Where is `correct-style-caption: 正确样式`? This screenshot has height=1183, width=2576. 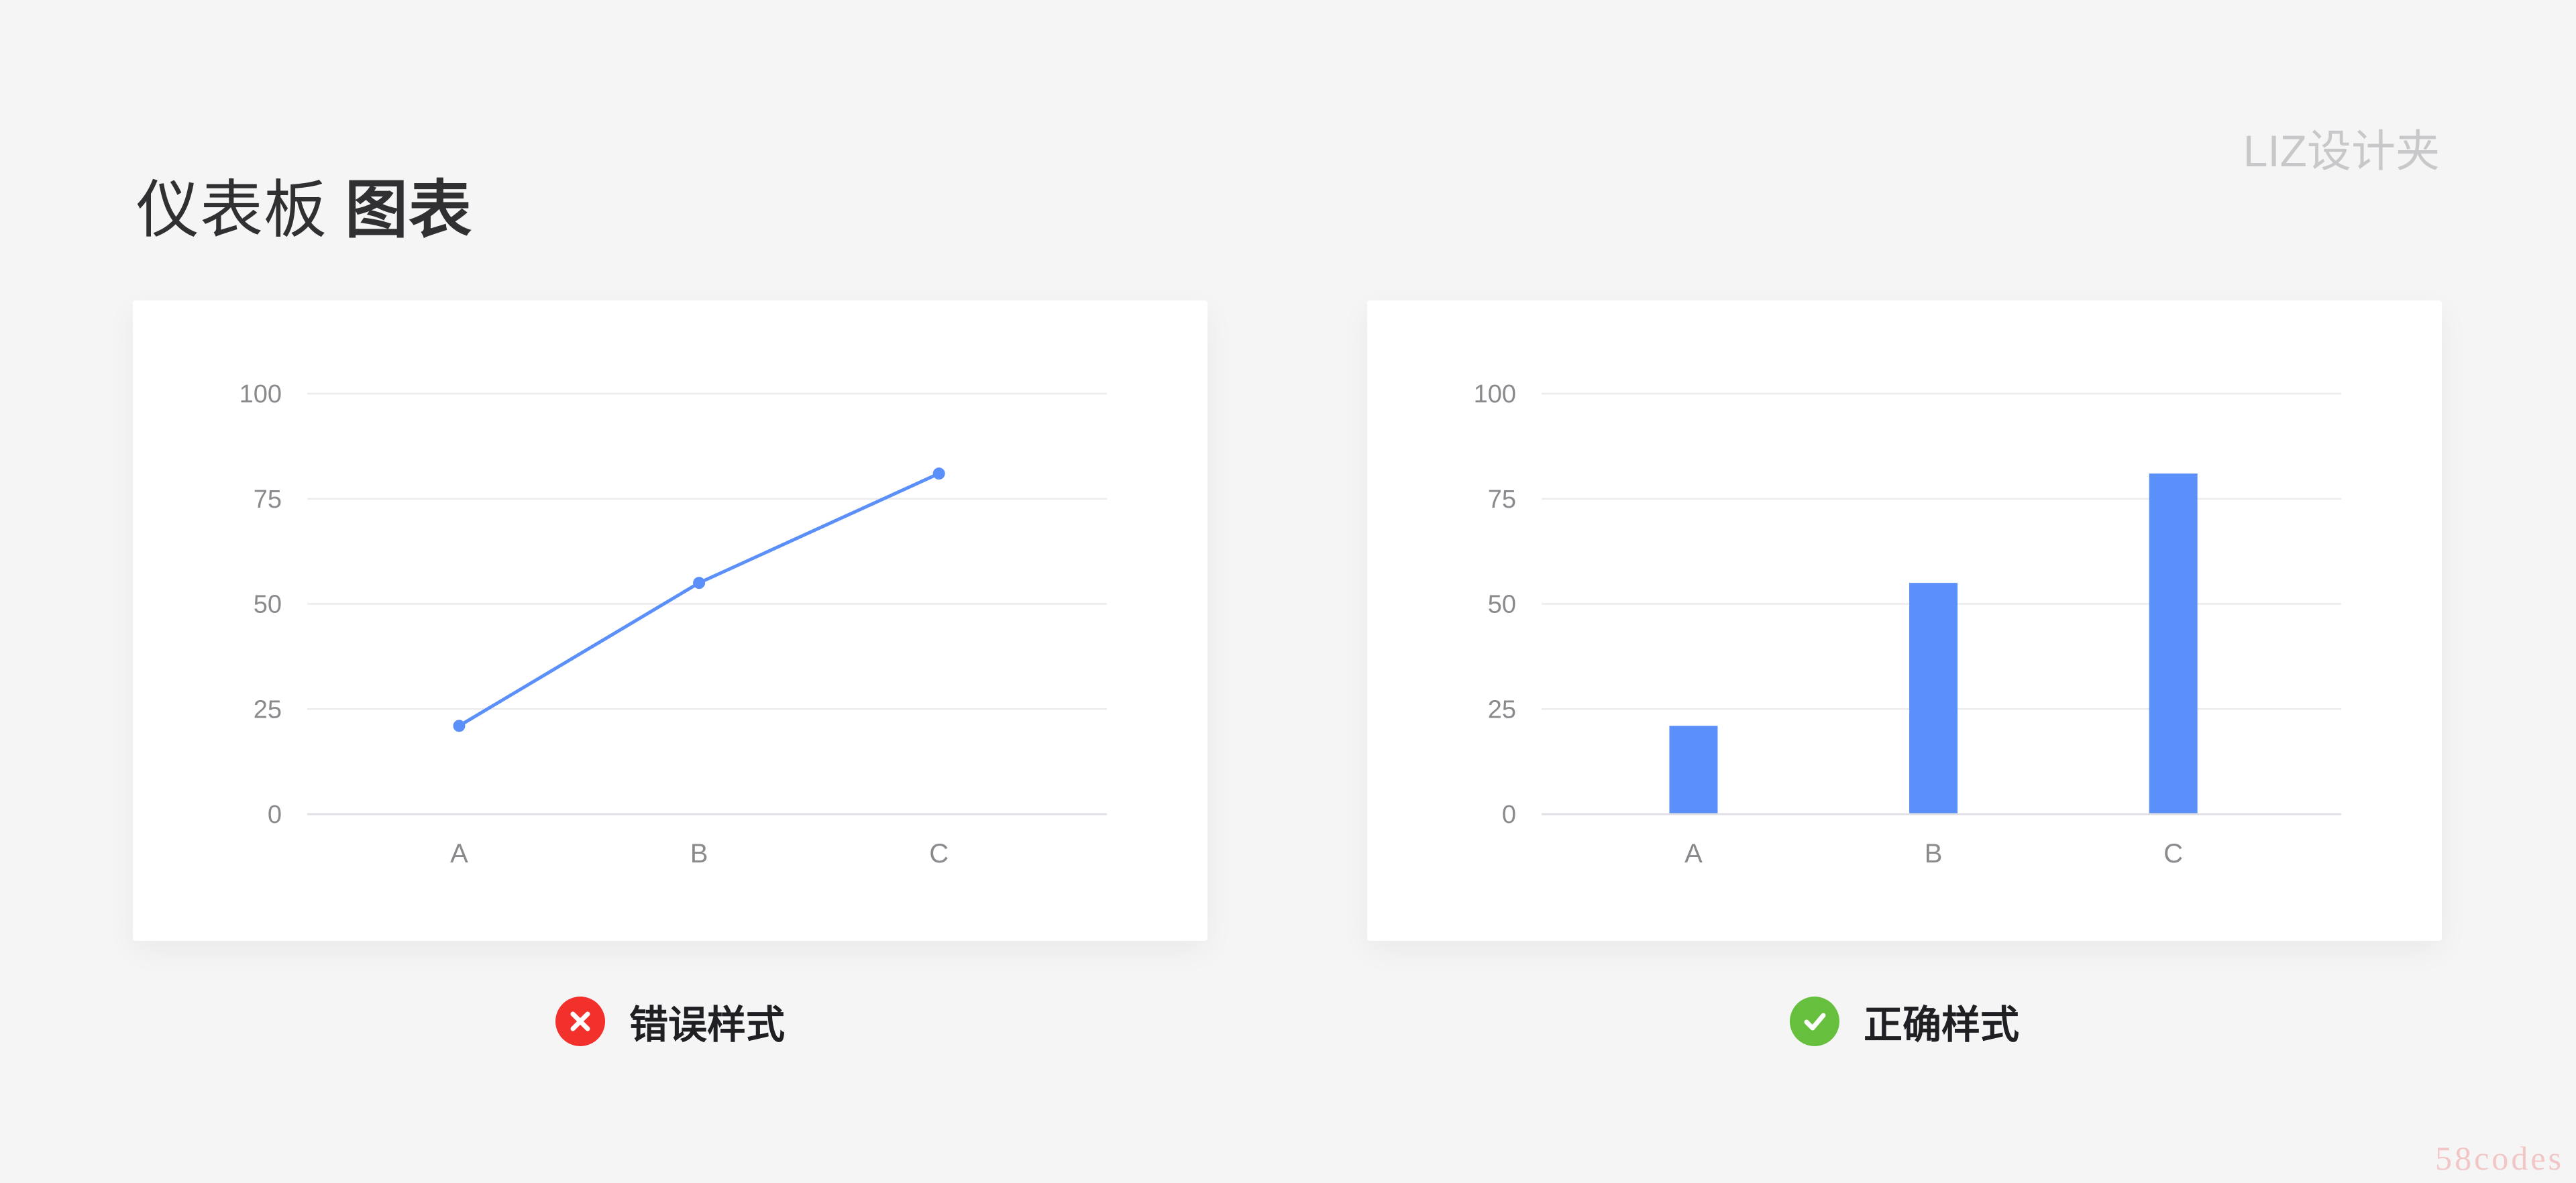
correct-style-caption: 正确样式 is located at coordinates (1904, 1021).